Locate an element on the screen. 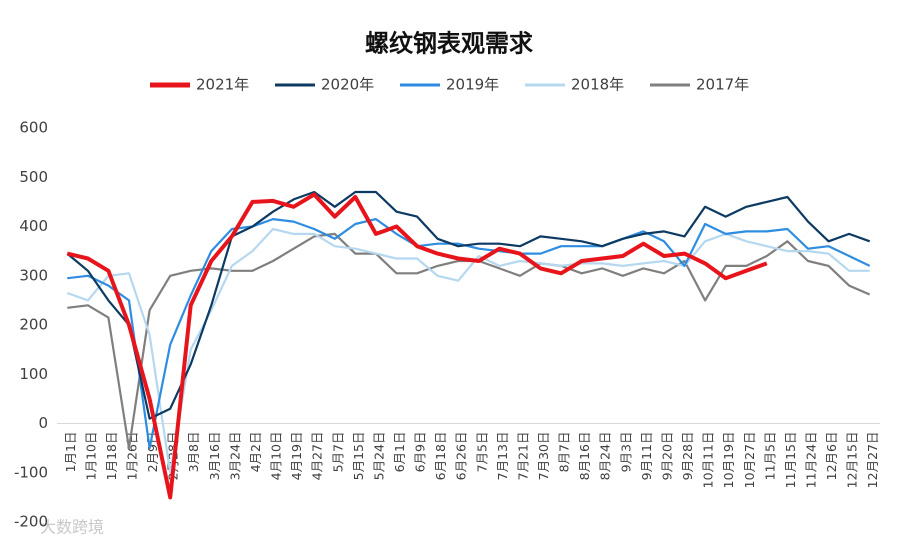  x-tick-label: 12月15日 is located at coordinates (852, 460).